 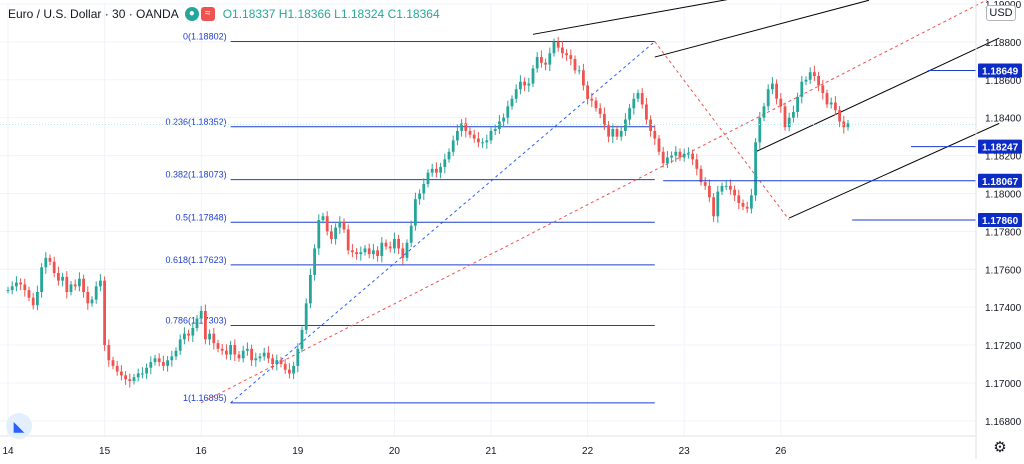 I want to click on price-tick-label: 1.17400, so click(x=1003, y=308).